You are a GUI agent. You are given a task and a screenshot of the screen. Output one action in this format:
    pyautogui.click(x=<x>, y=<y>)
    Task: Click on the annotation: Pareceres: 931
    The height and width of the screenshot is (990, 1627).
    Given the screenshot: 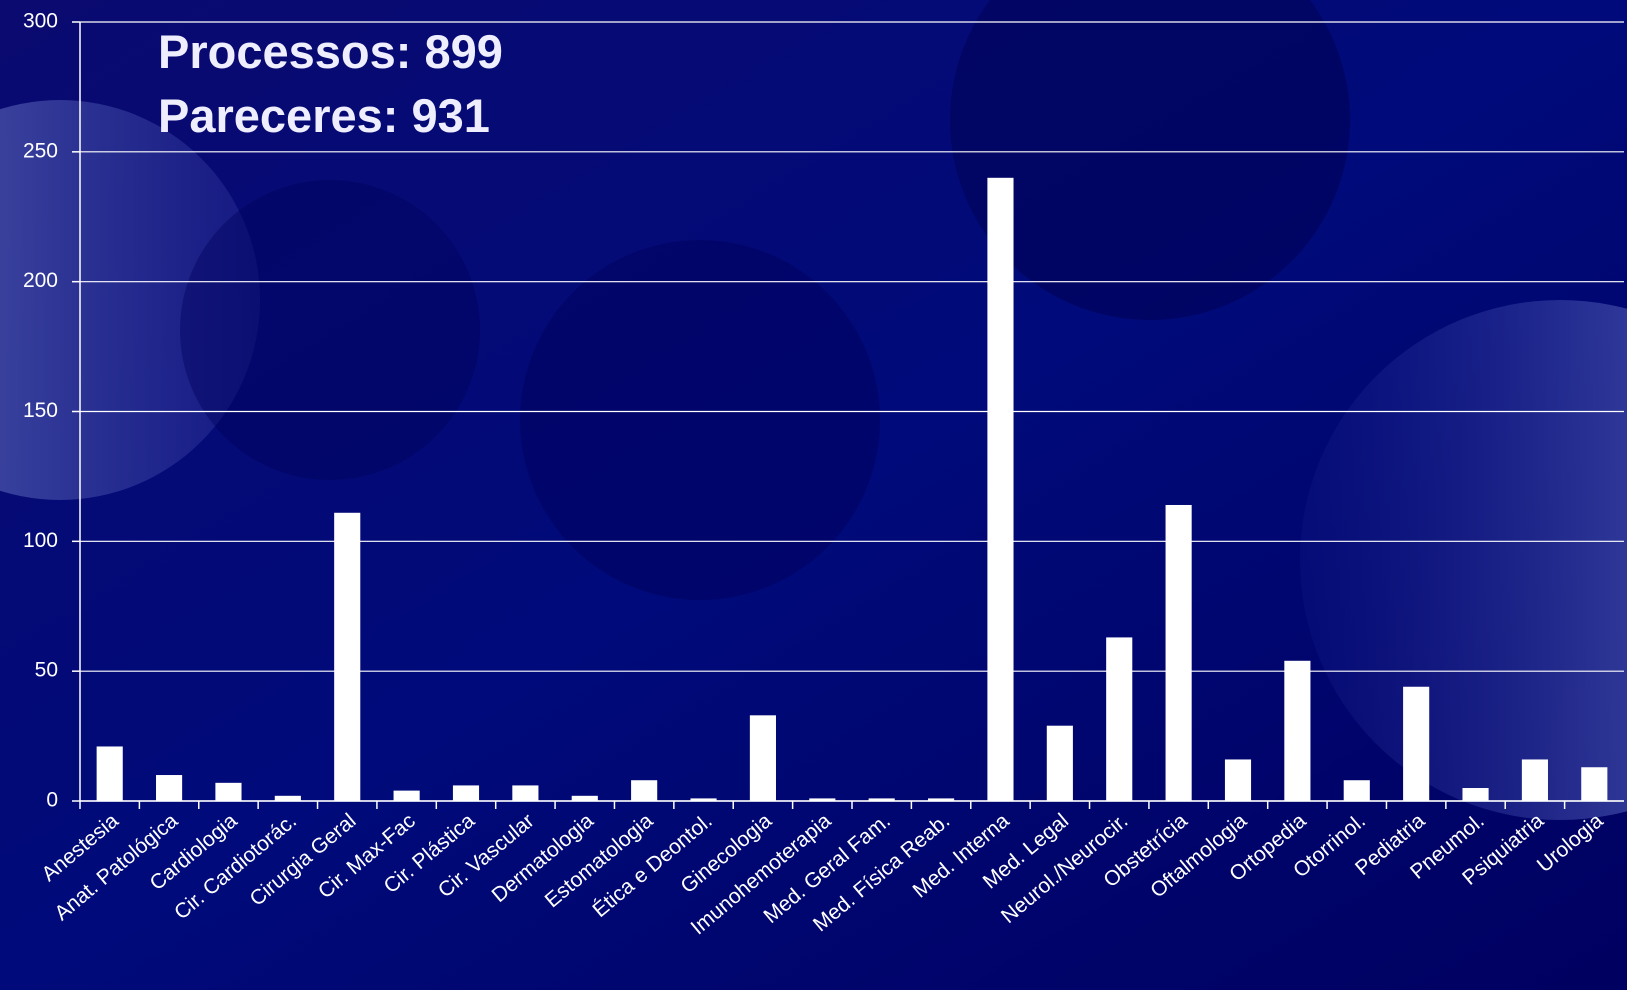 What is the action you would take?
    pyautogui.click(x=324, y=115)
    